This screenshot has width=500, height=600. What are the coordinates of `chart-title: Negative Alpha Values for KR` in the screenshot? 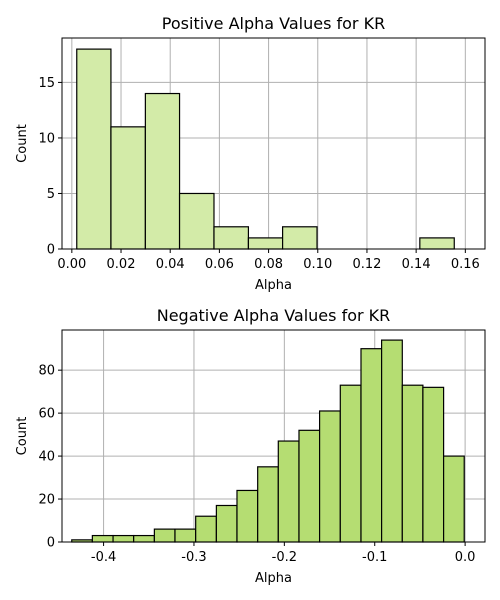 It's located at (274, 315).